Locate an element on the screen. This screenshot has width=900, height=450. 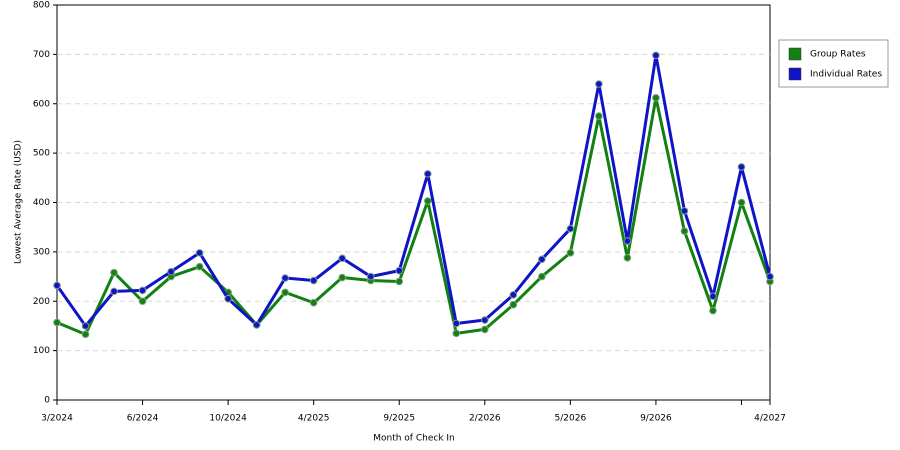
y-tick-label: 500 is located at coordinates (41, 154).